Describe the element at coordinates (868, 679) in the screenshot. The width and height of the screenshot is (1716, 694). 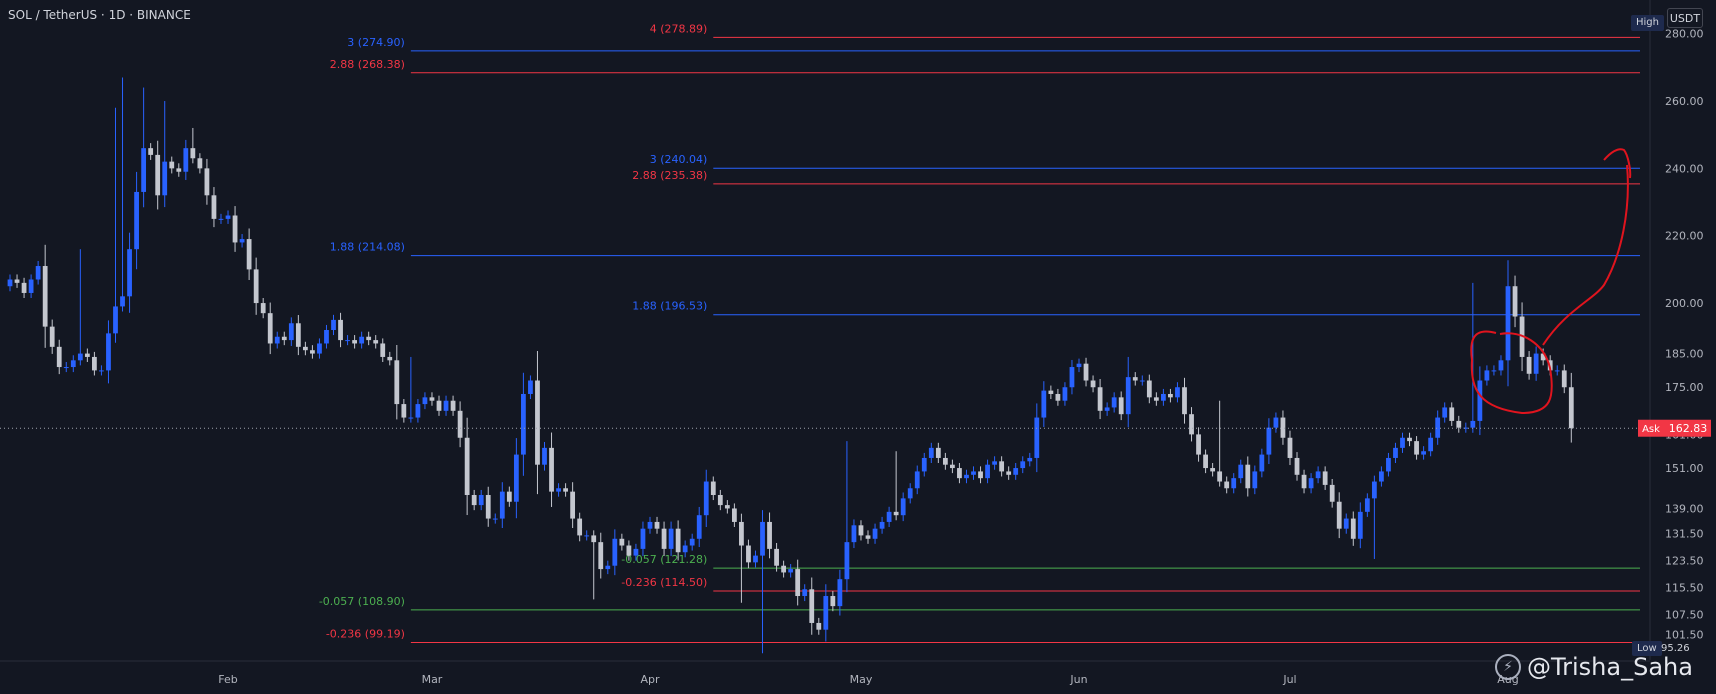
I see `time-axis: Feb Mar Apr May Jun Jul Aug` at that location.